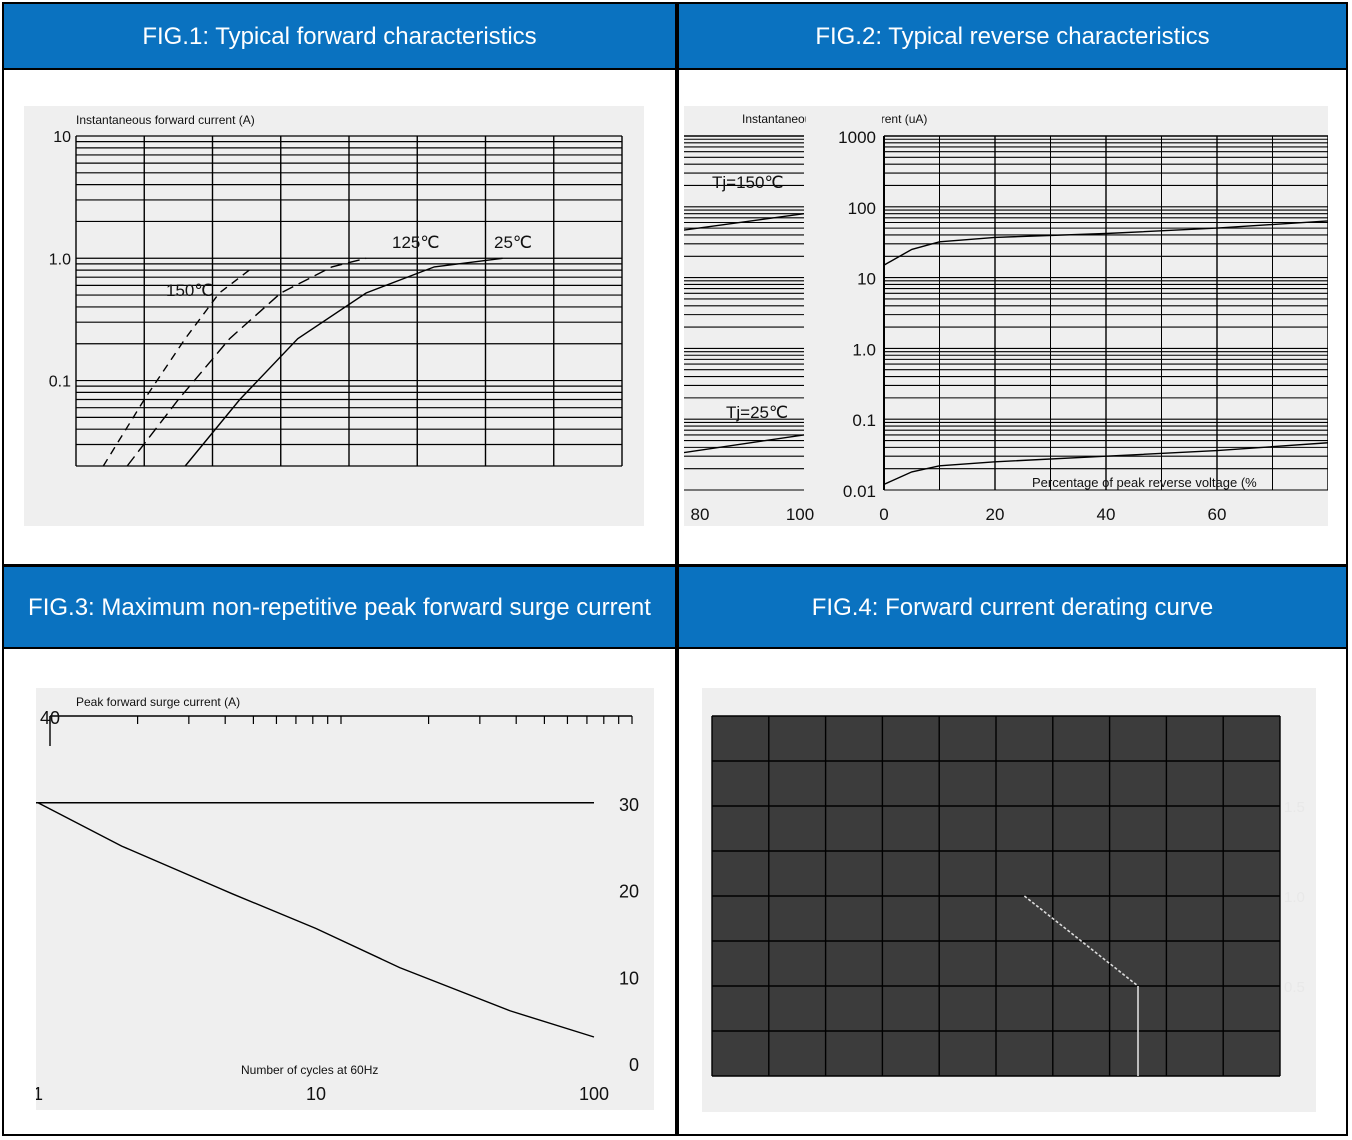 This screenshot has width=1352, height=1140. Describe the element at coordinates (1012, 648) in the screenshot. I see `fig4-header-border` at that location.